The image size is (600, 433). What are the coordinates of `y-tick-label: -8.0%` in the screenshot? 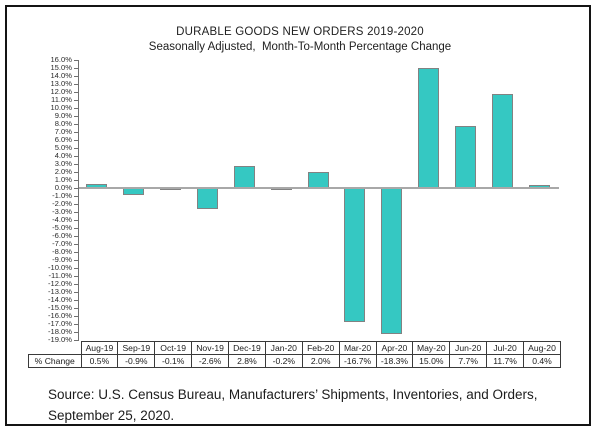 It's located at (62, 251).